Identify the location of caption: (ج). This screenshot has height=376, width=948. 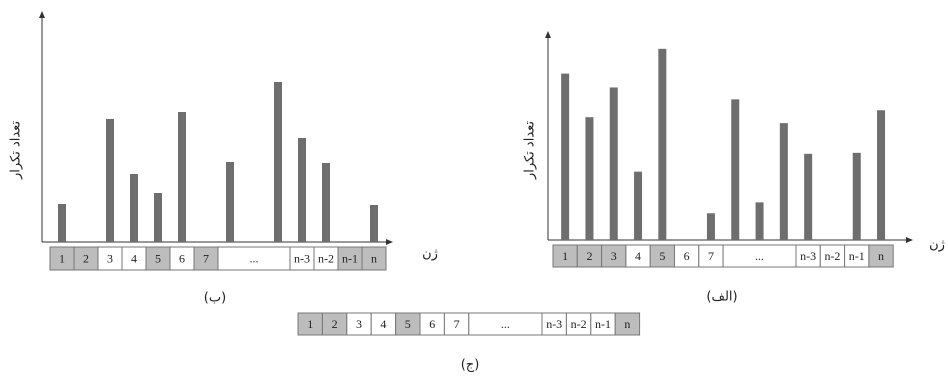
(470, 365).